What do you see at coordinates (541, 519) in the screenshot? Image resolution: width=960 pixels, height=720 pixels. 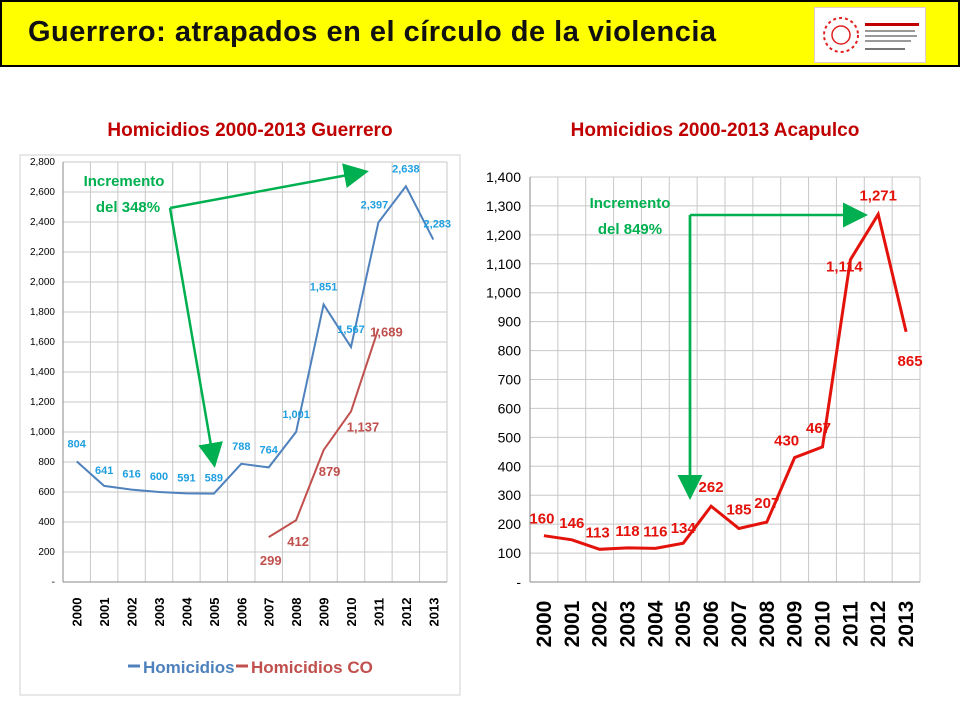 I see `data-label-acapulco: 160` at bounding box center [541, 519].